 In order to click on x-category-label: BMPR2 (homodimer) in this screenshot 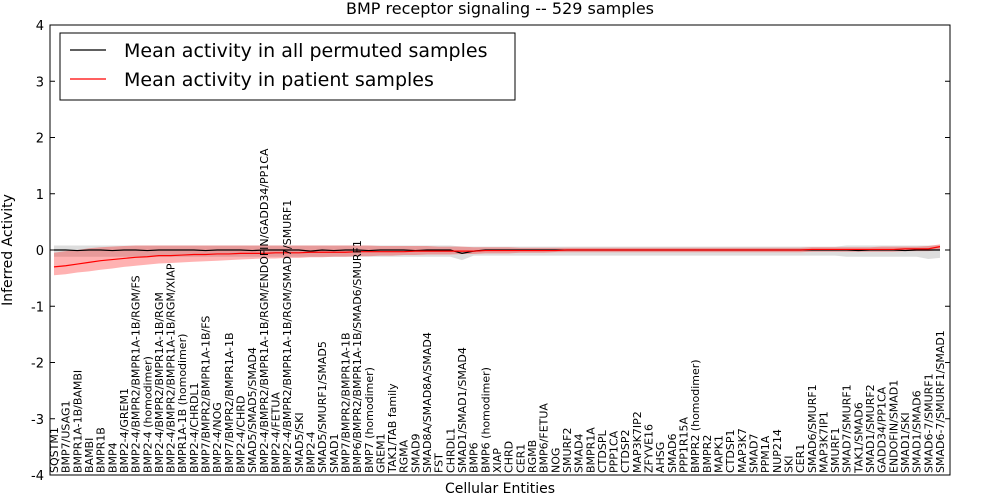, I will do `click(695, 416)`.